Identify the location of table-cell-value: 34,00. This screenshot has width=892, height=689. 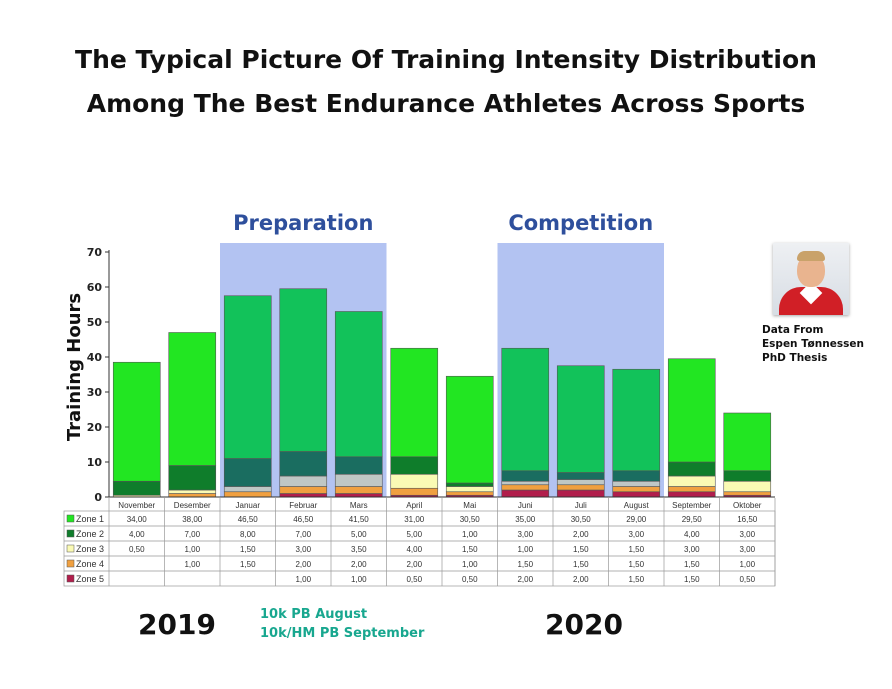
(137, 519).